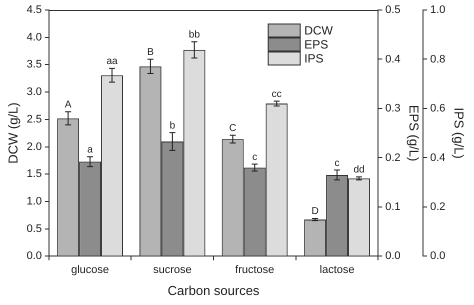  Describe the element at coordinates (319, 30) in the screenshot. I see `legend-label: DCW` at that location.